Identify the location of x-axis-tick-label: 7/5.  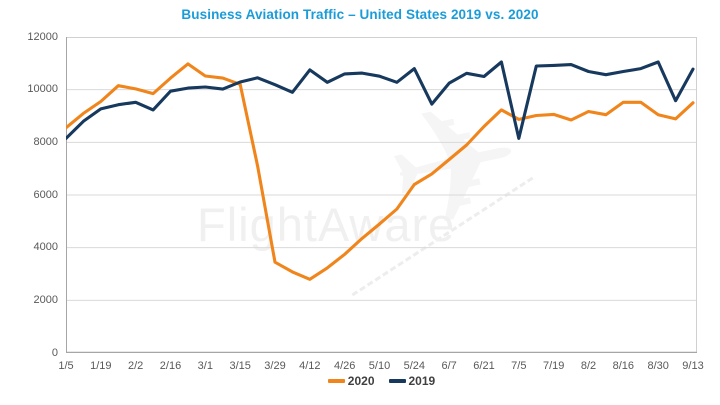
(519, 366).